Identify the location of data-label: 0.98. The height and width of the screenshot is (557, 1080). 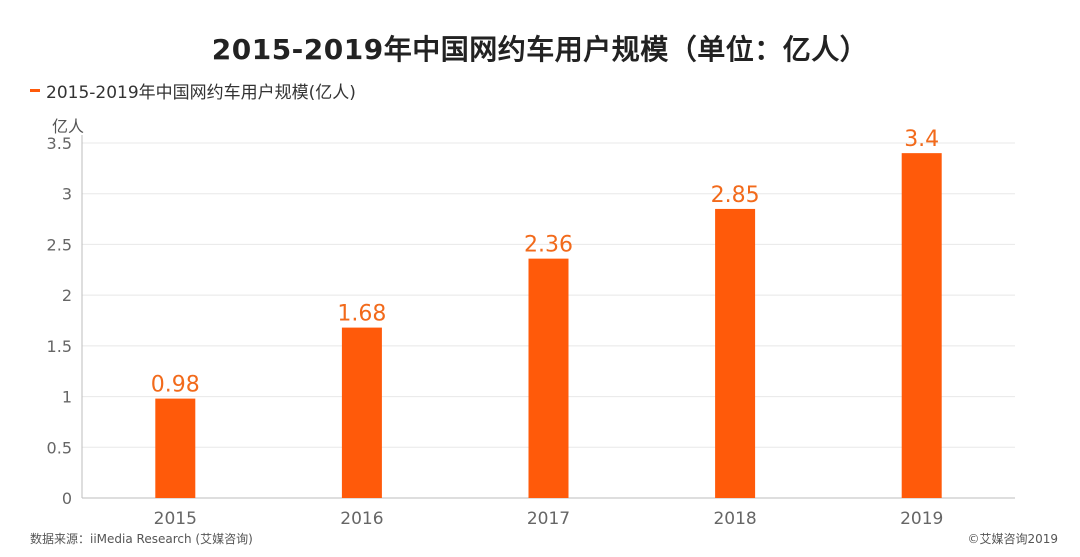
(175, 385).